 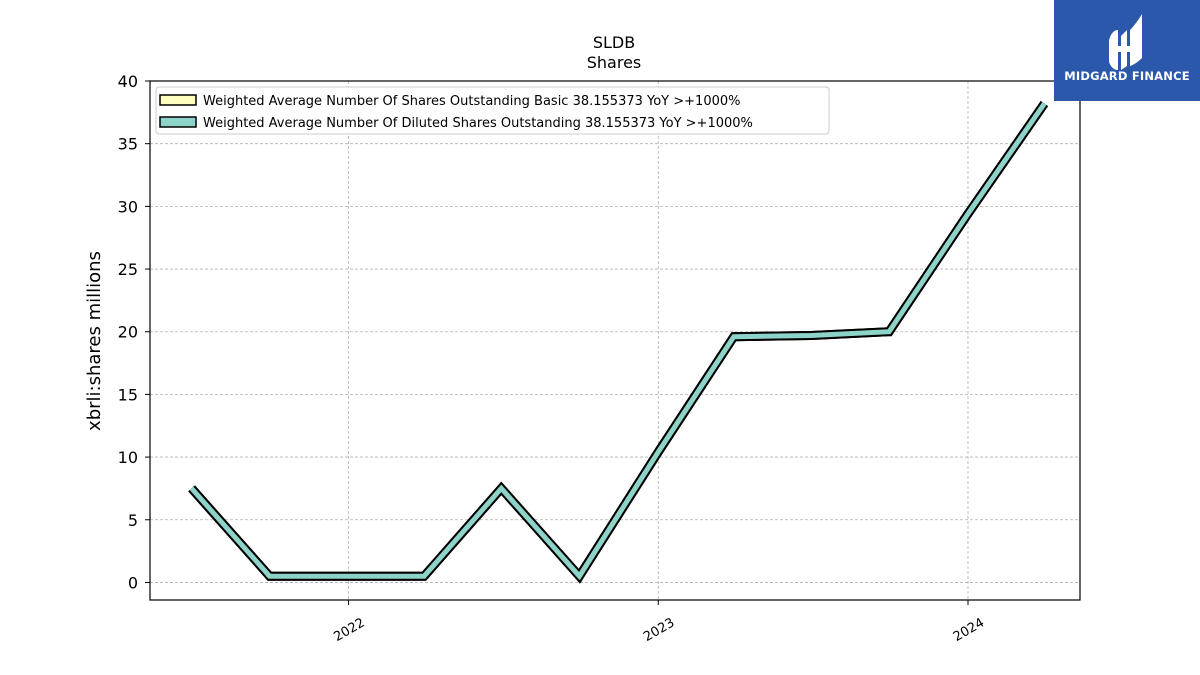 I want to click on y-axis-label: xbrli:shares millions, so click(x=94, y=341).